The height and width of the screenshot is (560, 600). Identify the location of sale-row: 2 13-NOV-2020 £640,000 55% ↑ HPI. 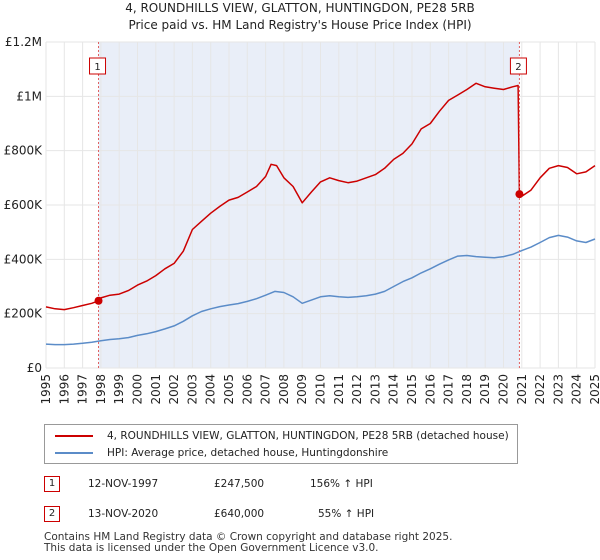
(314, 515).